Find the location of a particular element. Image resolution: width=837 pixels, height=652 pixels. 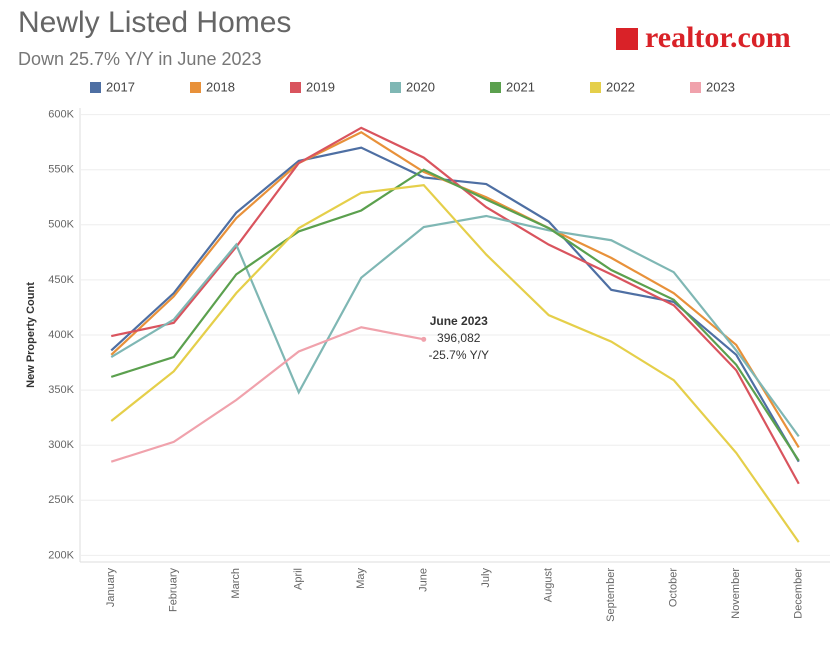

x-tick-label: October is located at coordinates (674, 587).